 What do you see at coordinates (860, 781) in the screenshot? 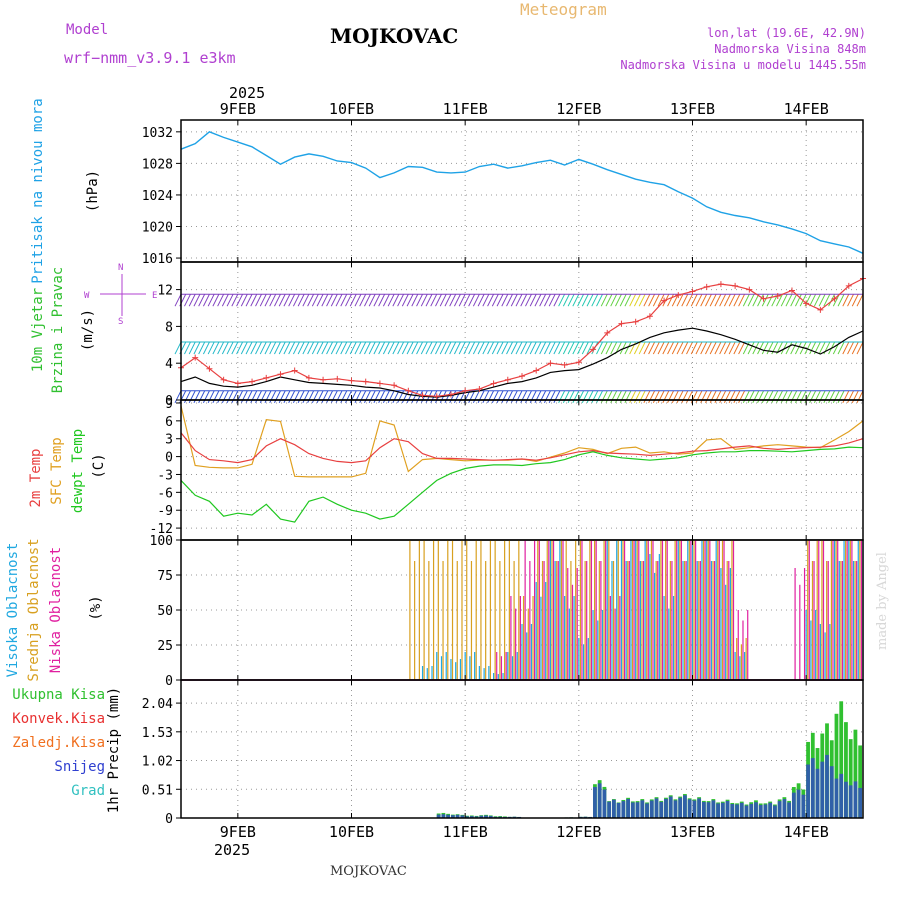
I see `total-precip-bar` at bounding box center [860, 781].